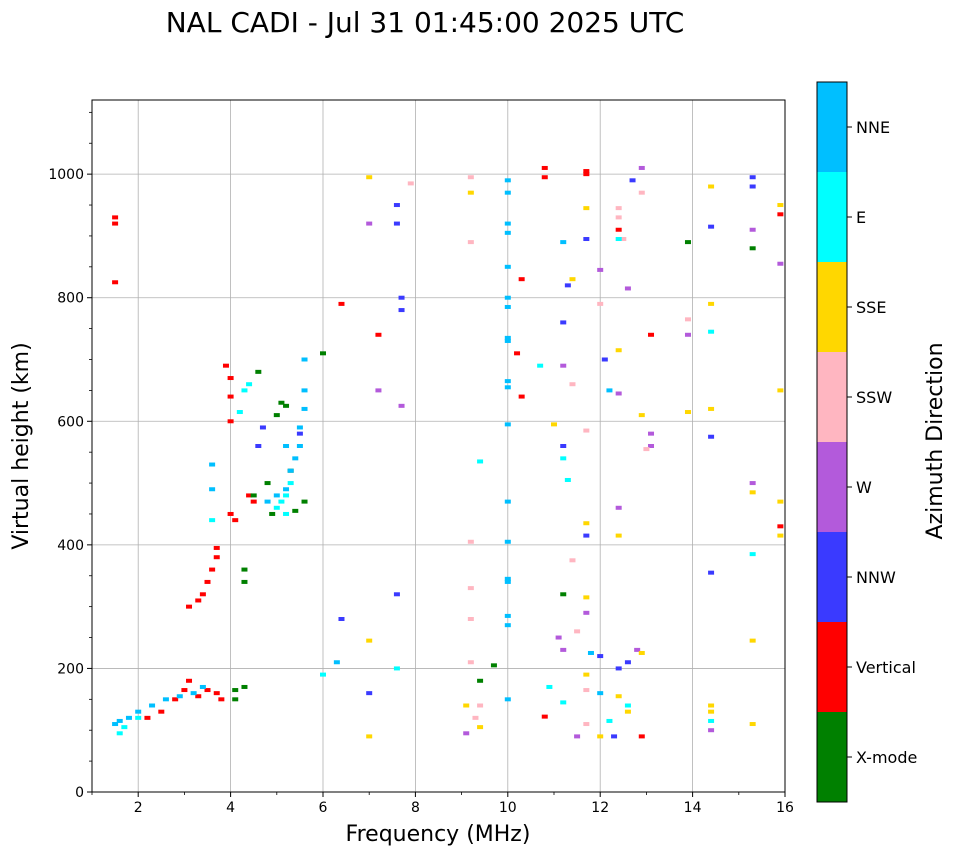  I want to click on colorbar-label: NNW, so click(876, 577).